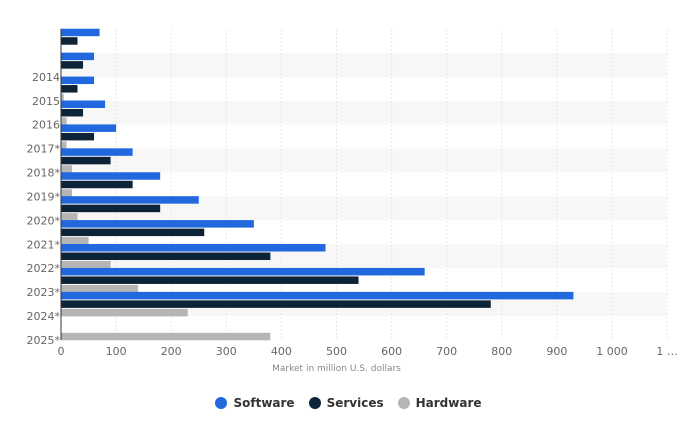 This screenshot has height=428, width=697. I want to click on legend: Software Services Hardware, so click(348, 403).